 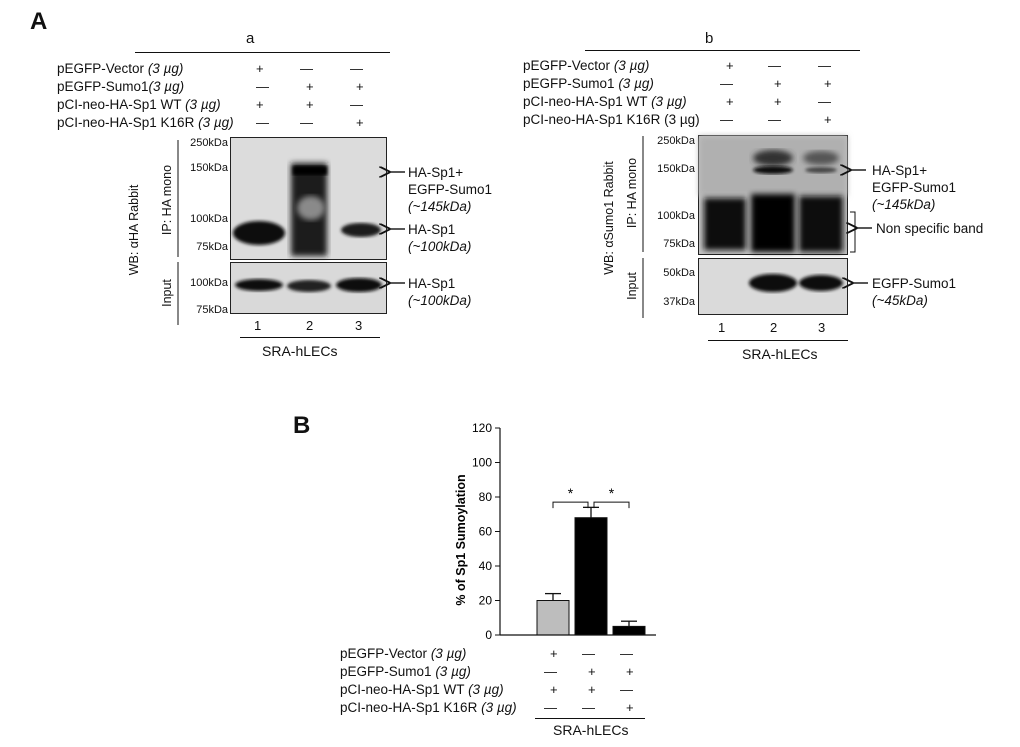 I want to click on b-treatment-row: pEGFP-Sumo1 (3 µg), so click(x=588, y=83).